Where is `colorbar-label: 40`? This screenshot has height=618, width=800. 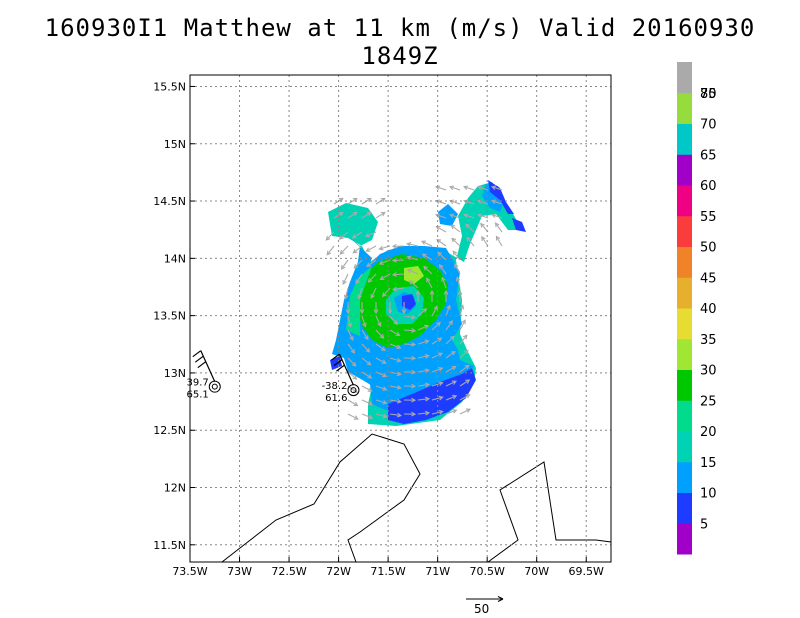
colorbar-label: 40 is located at coordinates (708, 309).